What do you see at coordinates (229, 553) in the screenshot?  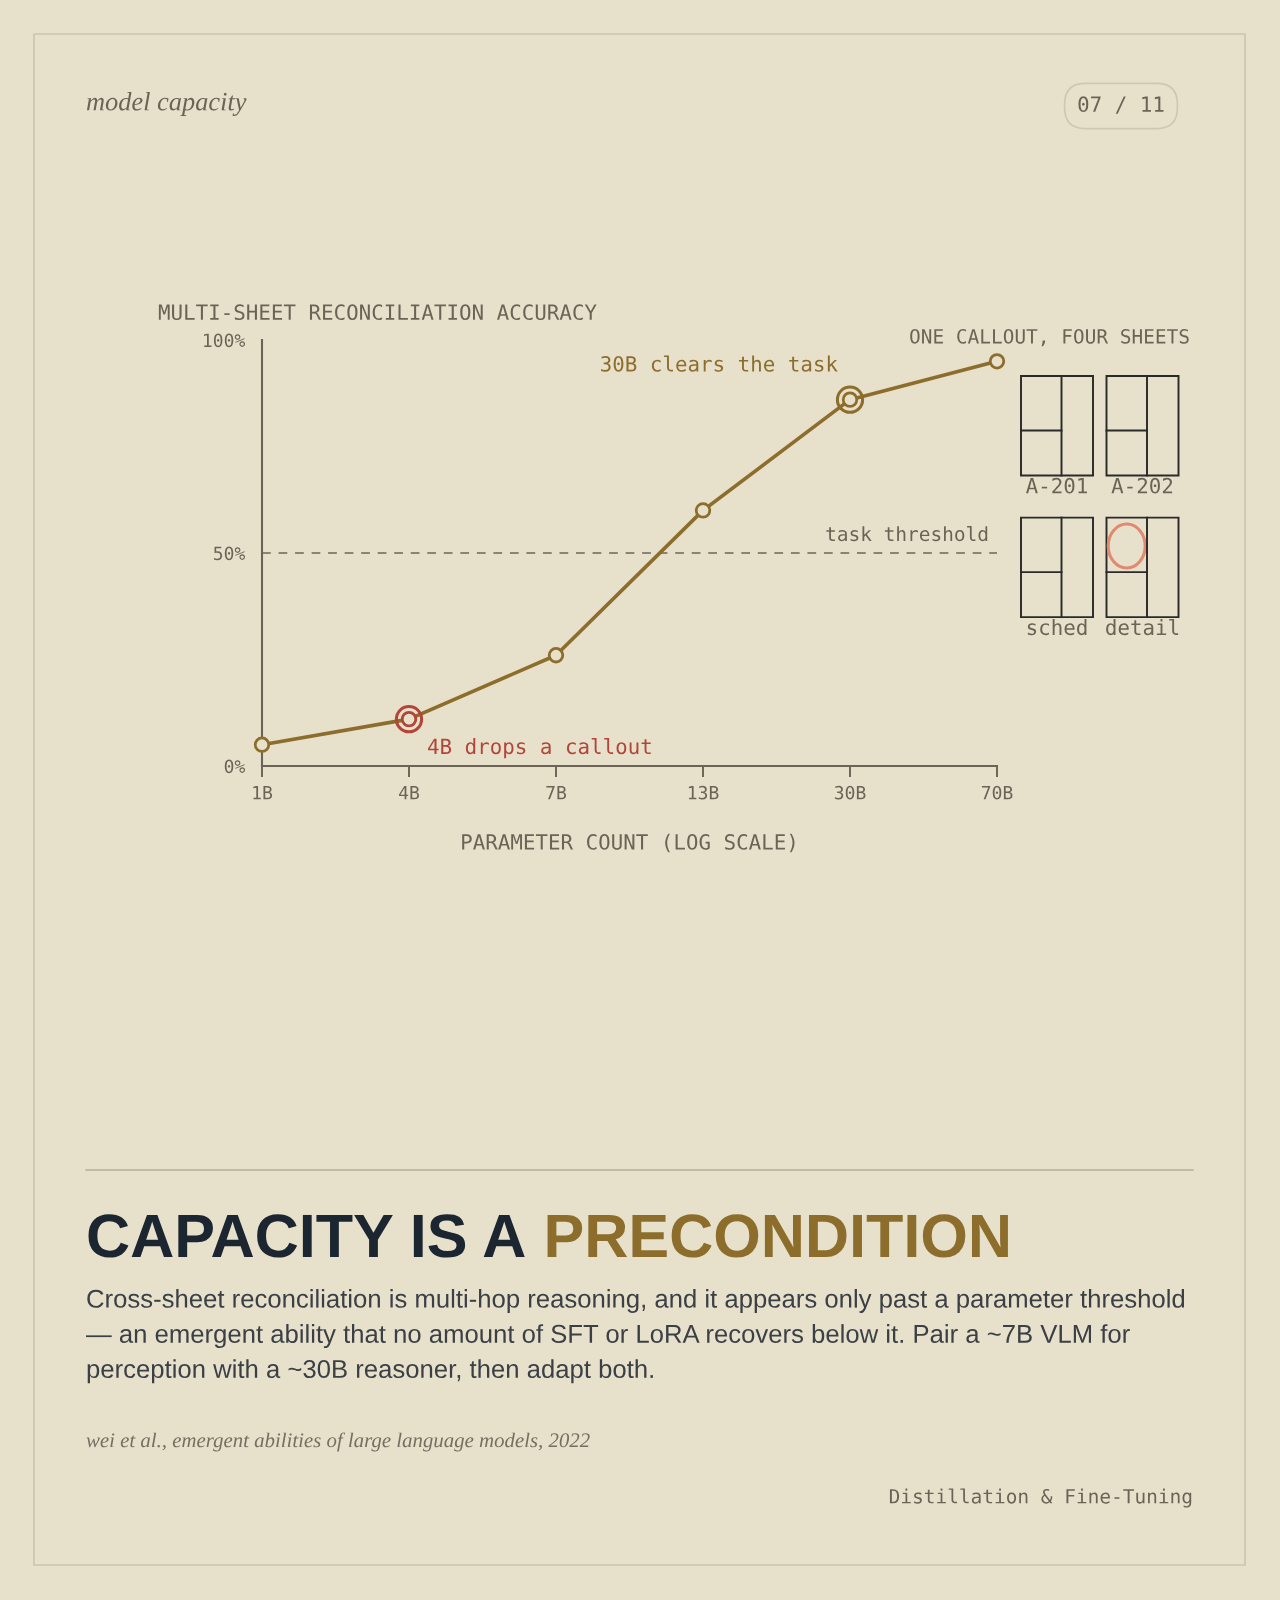 I see `y-tick-label: 50%` at bounding box center [229, 553].